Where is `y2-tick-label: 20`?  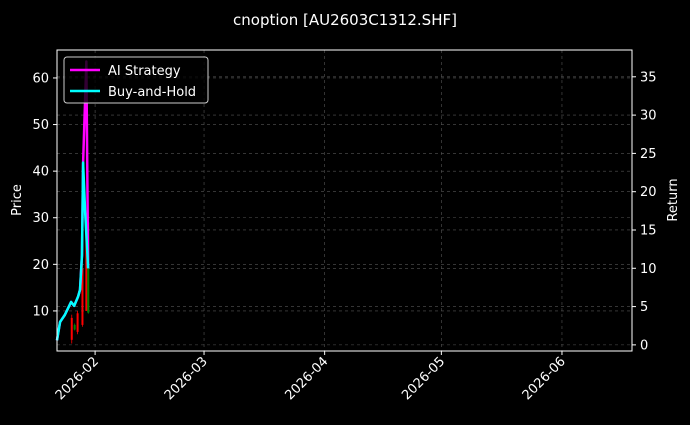
y2-tick-label: 20 is located at coordinates (648, 192).